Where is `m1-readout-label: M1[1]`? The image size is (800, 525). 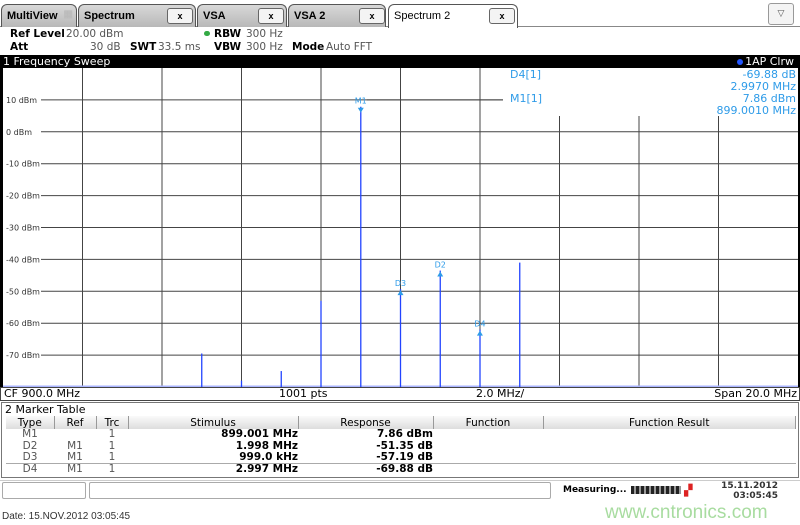
m1-readout-label: M1[1] is located at coordinates (526, 98).